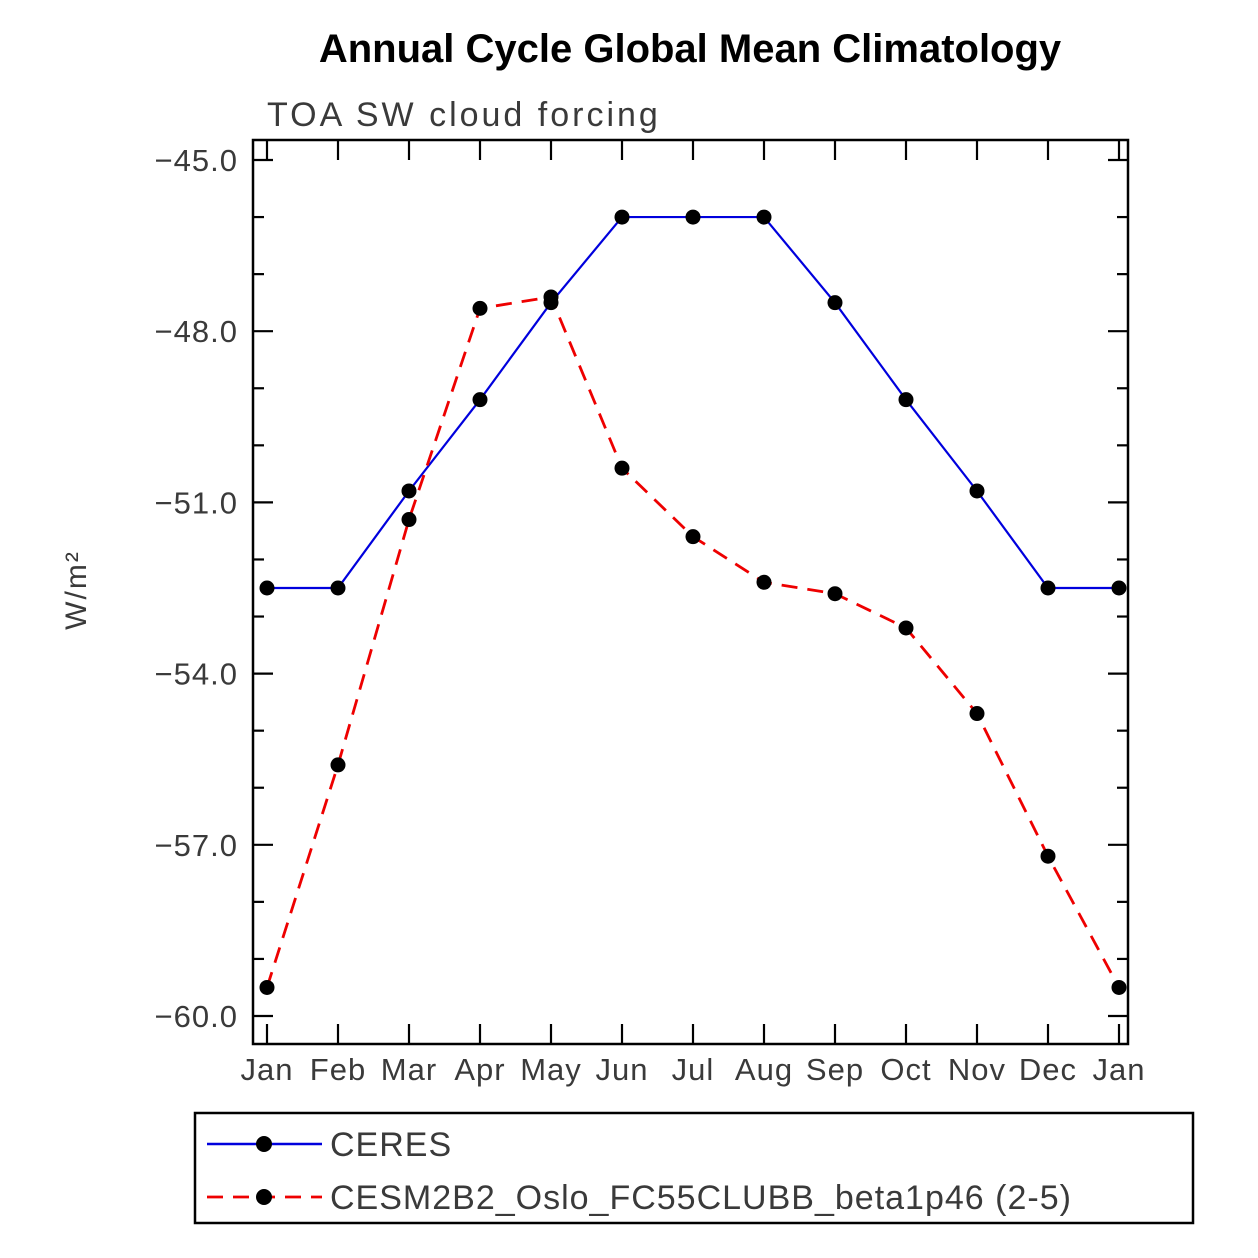 This screenshot has width=1258, height=1258. Describe the element at coordinates (464, 115) in the screenshot. I see `chart-subtitle: TOA SW cloud forcing` at that location.